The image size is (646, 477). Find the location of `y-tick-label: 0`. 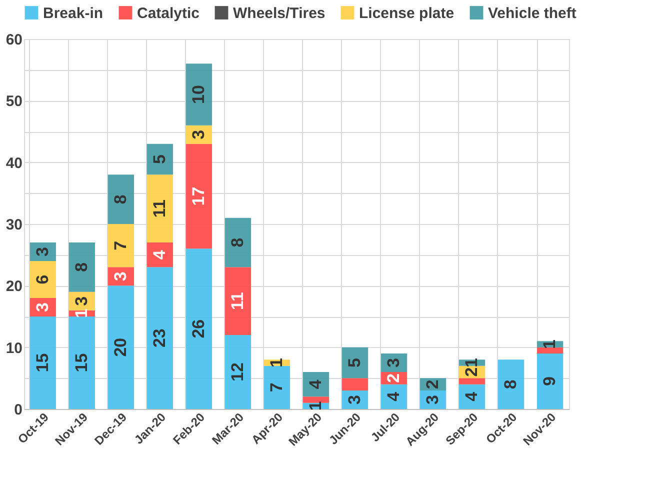

y-tick-label: 0 is located at coordinates (18, 410).